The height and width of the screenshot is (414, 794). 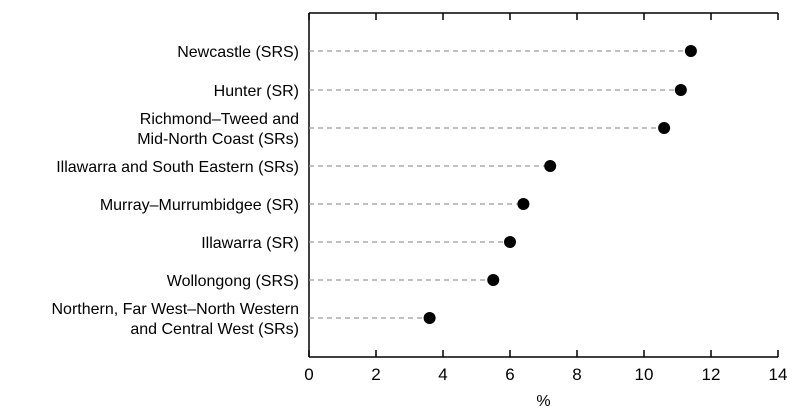 What do you see at coordinates (218, 139) in the screenshot?
I see `category-label-line: Mid-North Coast (SRs)` at bounding box center [218, 139].